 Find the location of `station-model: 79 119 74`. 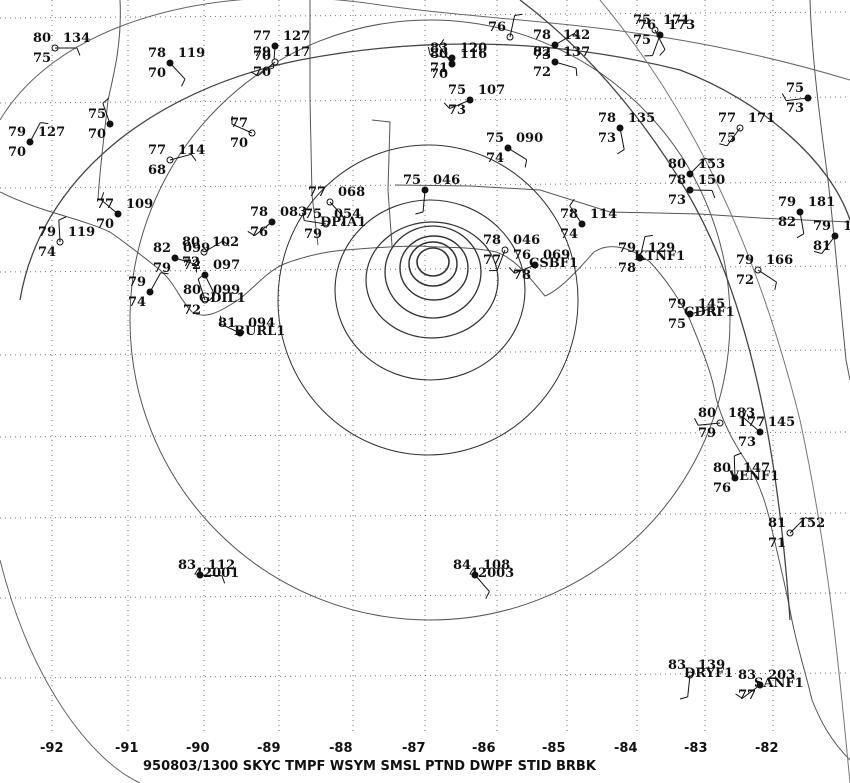

station-model: 79 119 74 is located at coordinates (66, 238).